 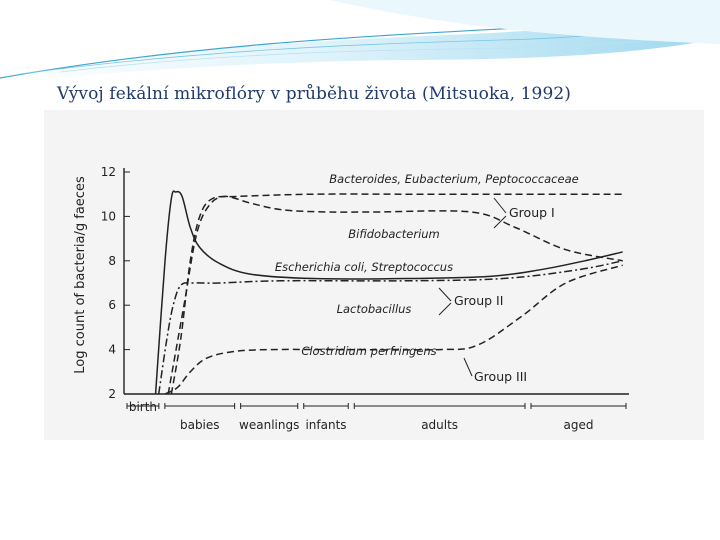 What do you see at coordinates (269, 425) in the screenshot?
I see `x-stage-label: weanlings` at bounding box center [269, 425].